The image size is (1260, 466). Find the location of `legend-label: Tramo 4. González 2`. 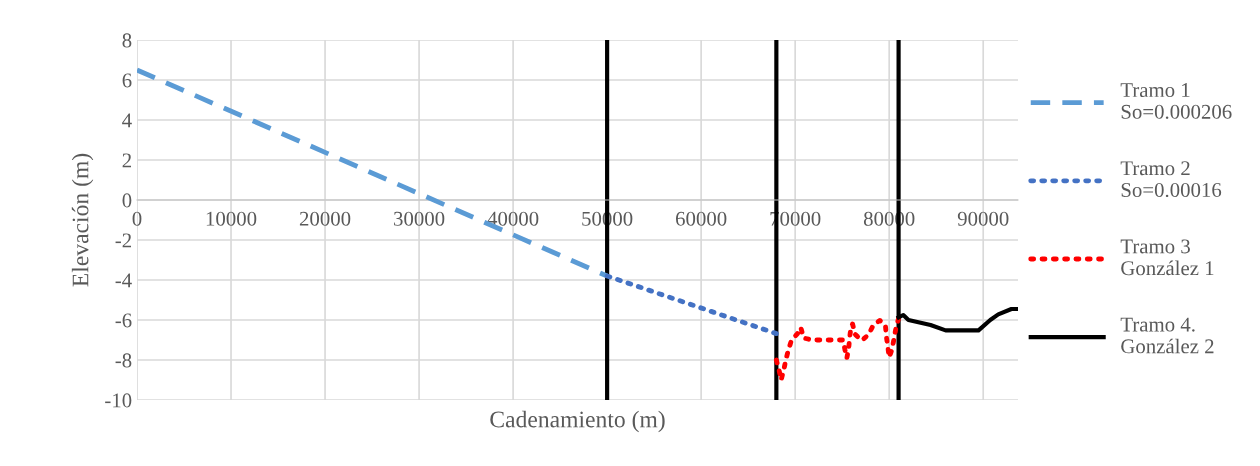

legend-label: Tramo 4. González 2 is located at coordinates (1167, 335).